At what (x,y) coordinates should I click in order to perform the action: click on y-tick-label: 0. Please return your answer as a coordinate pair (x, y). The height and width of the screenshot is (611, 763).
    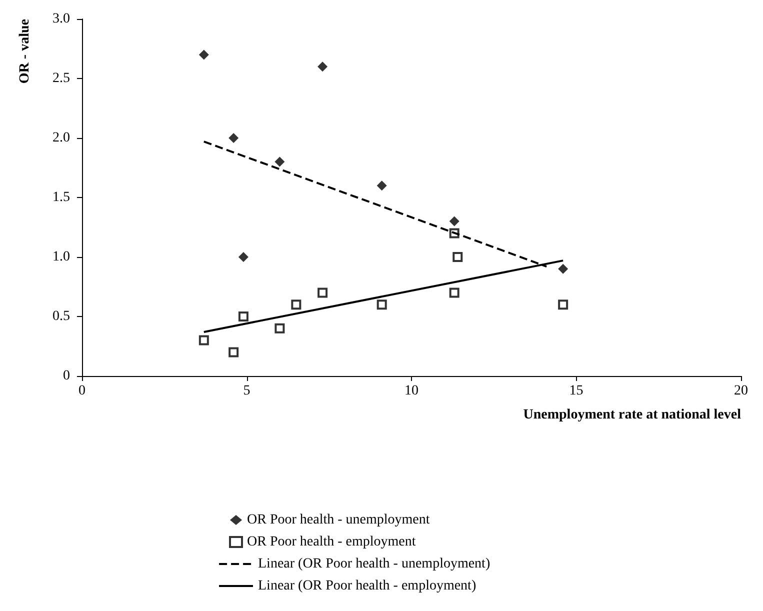
    Looking at the image, I should click on (66, 376).